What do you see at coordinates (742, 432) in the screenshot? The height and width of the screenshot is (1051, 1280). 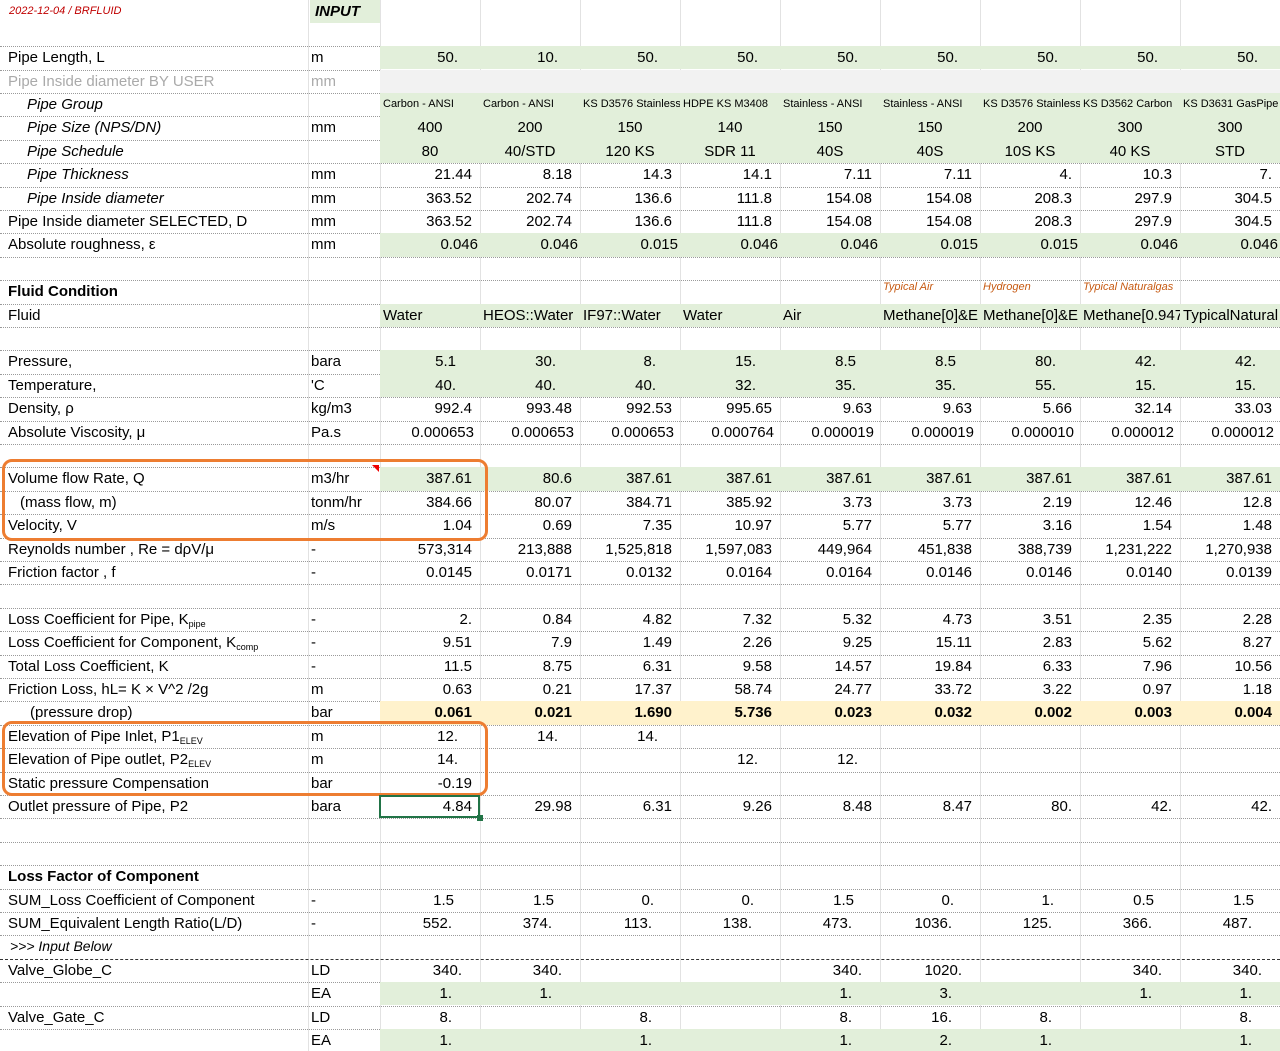 I see `cell-value: 0.000764` at bounding box center [742, 432].